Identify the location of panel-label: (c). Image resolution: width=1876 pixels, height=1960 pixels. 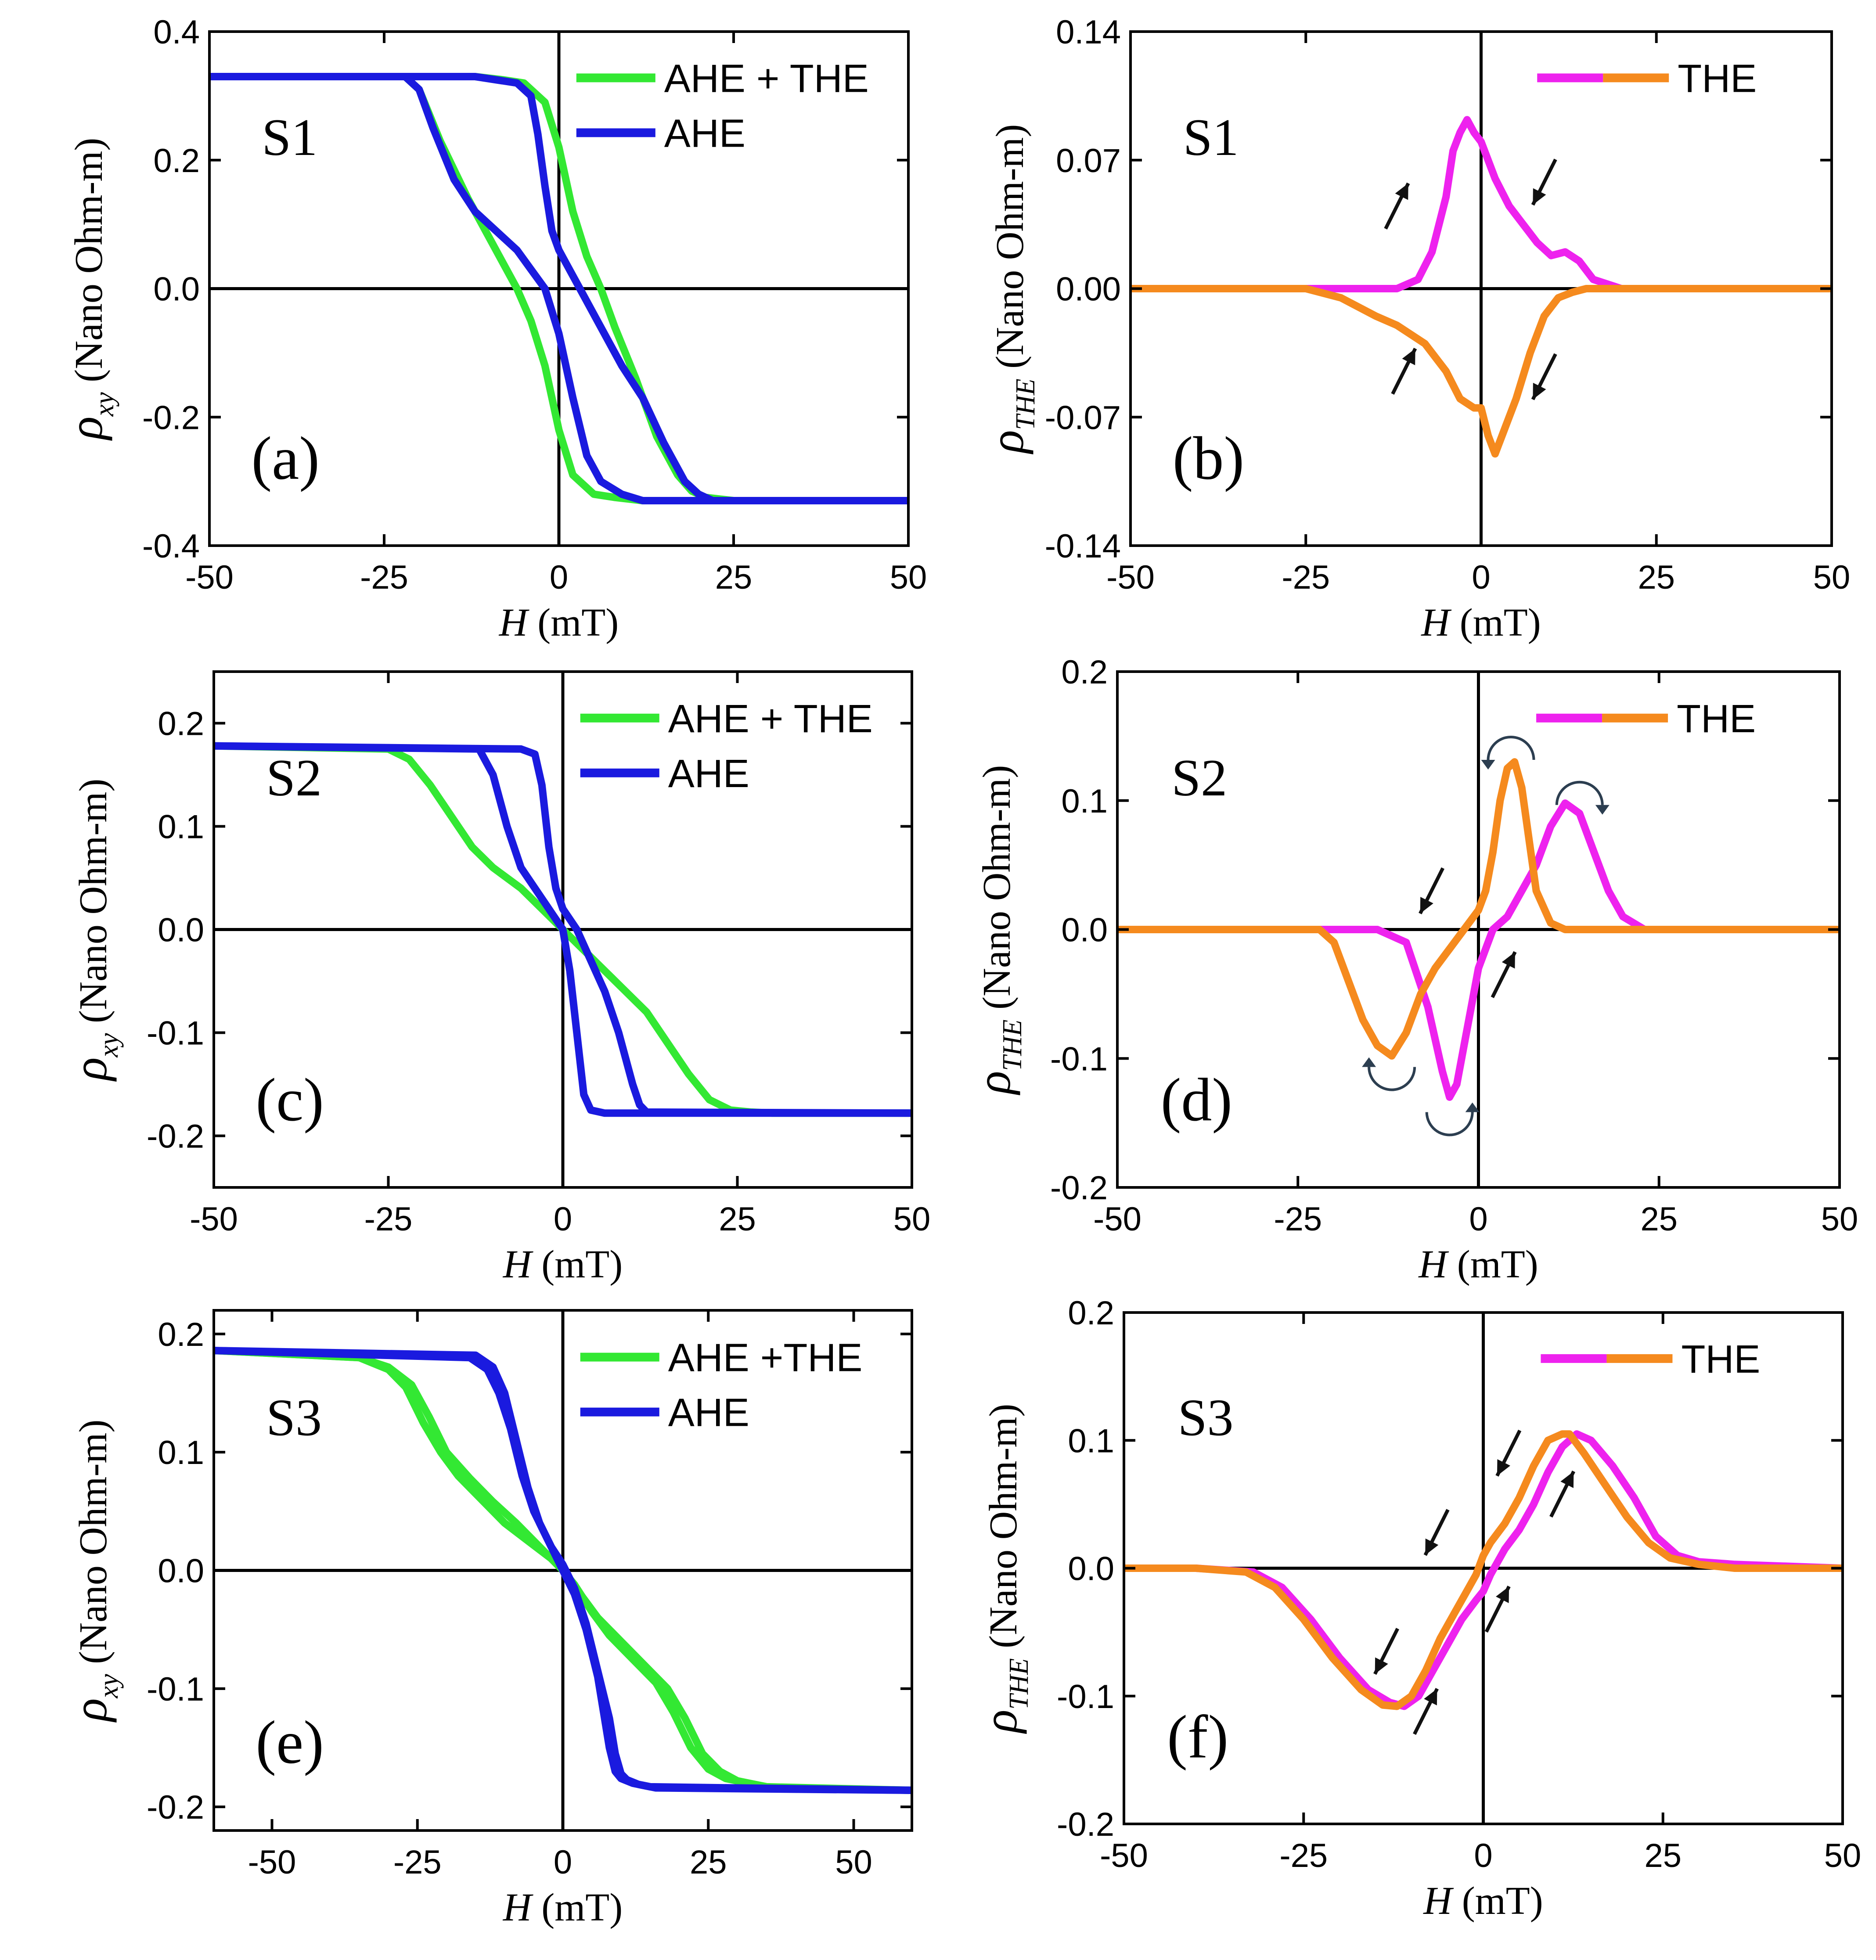
(290, 1100).